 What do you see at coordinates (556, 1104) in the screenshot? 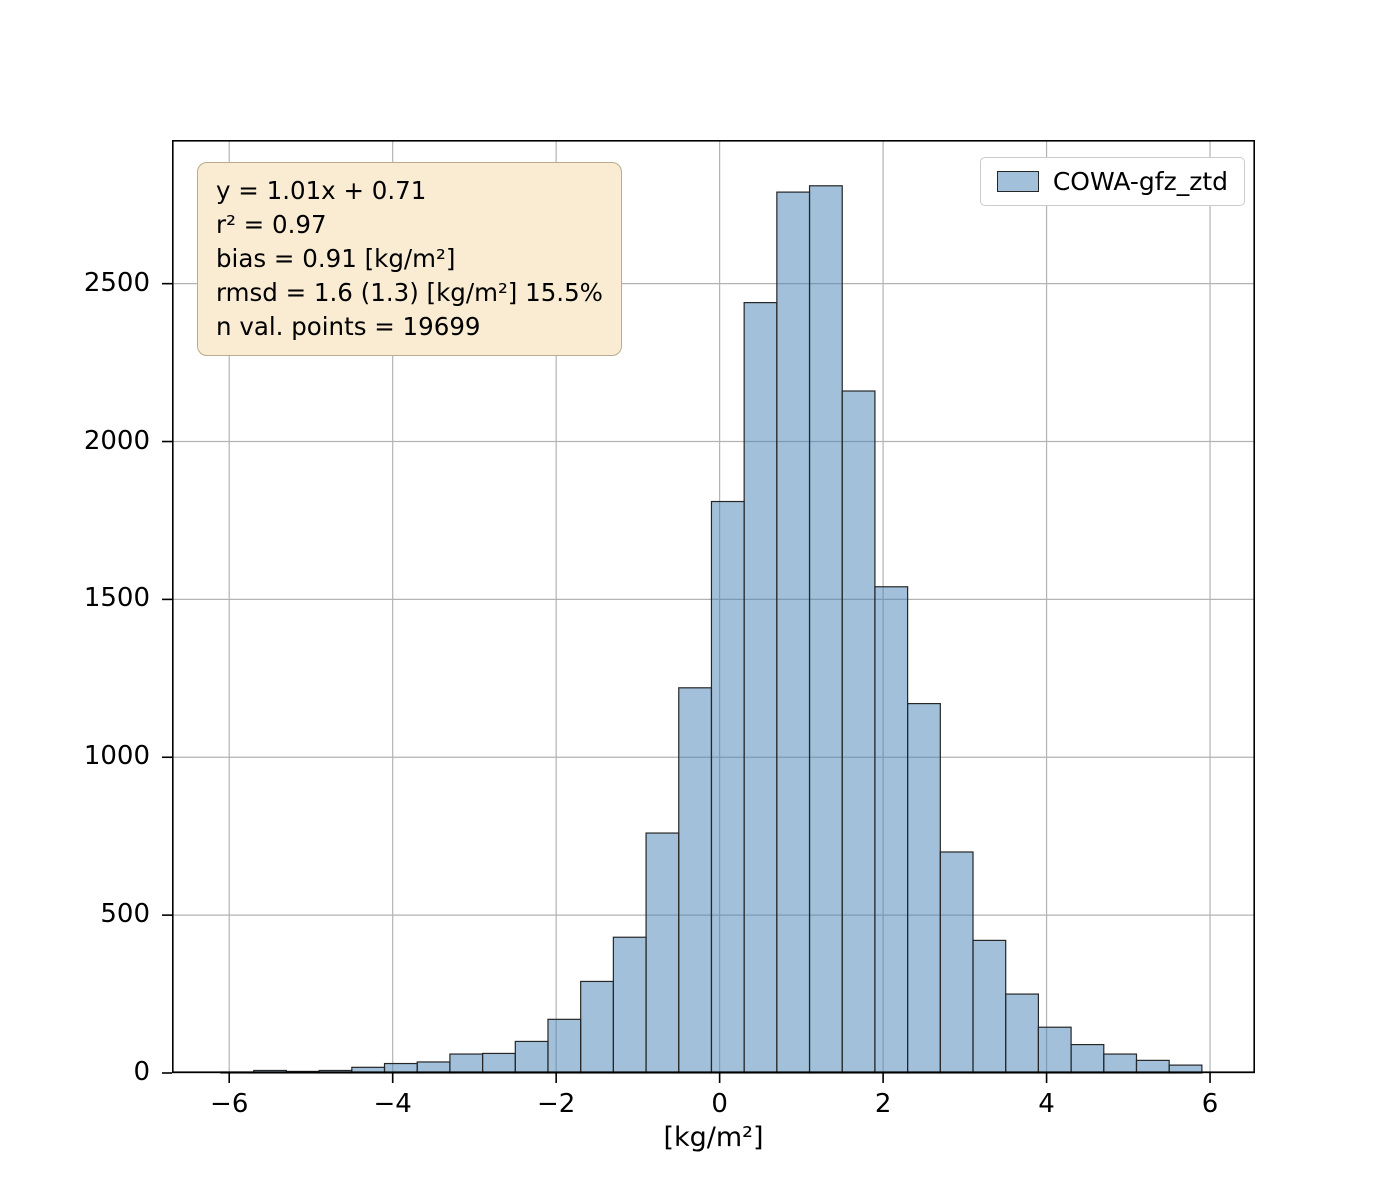
I see `x-tick-label: −2` at bounding box center [556, 1104].